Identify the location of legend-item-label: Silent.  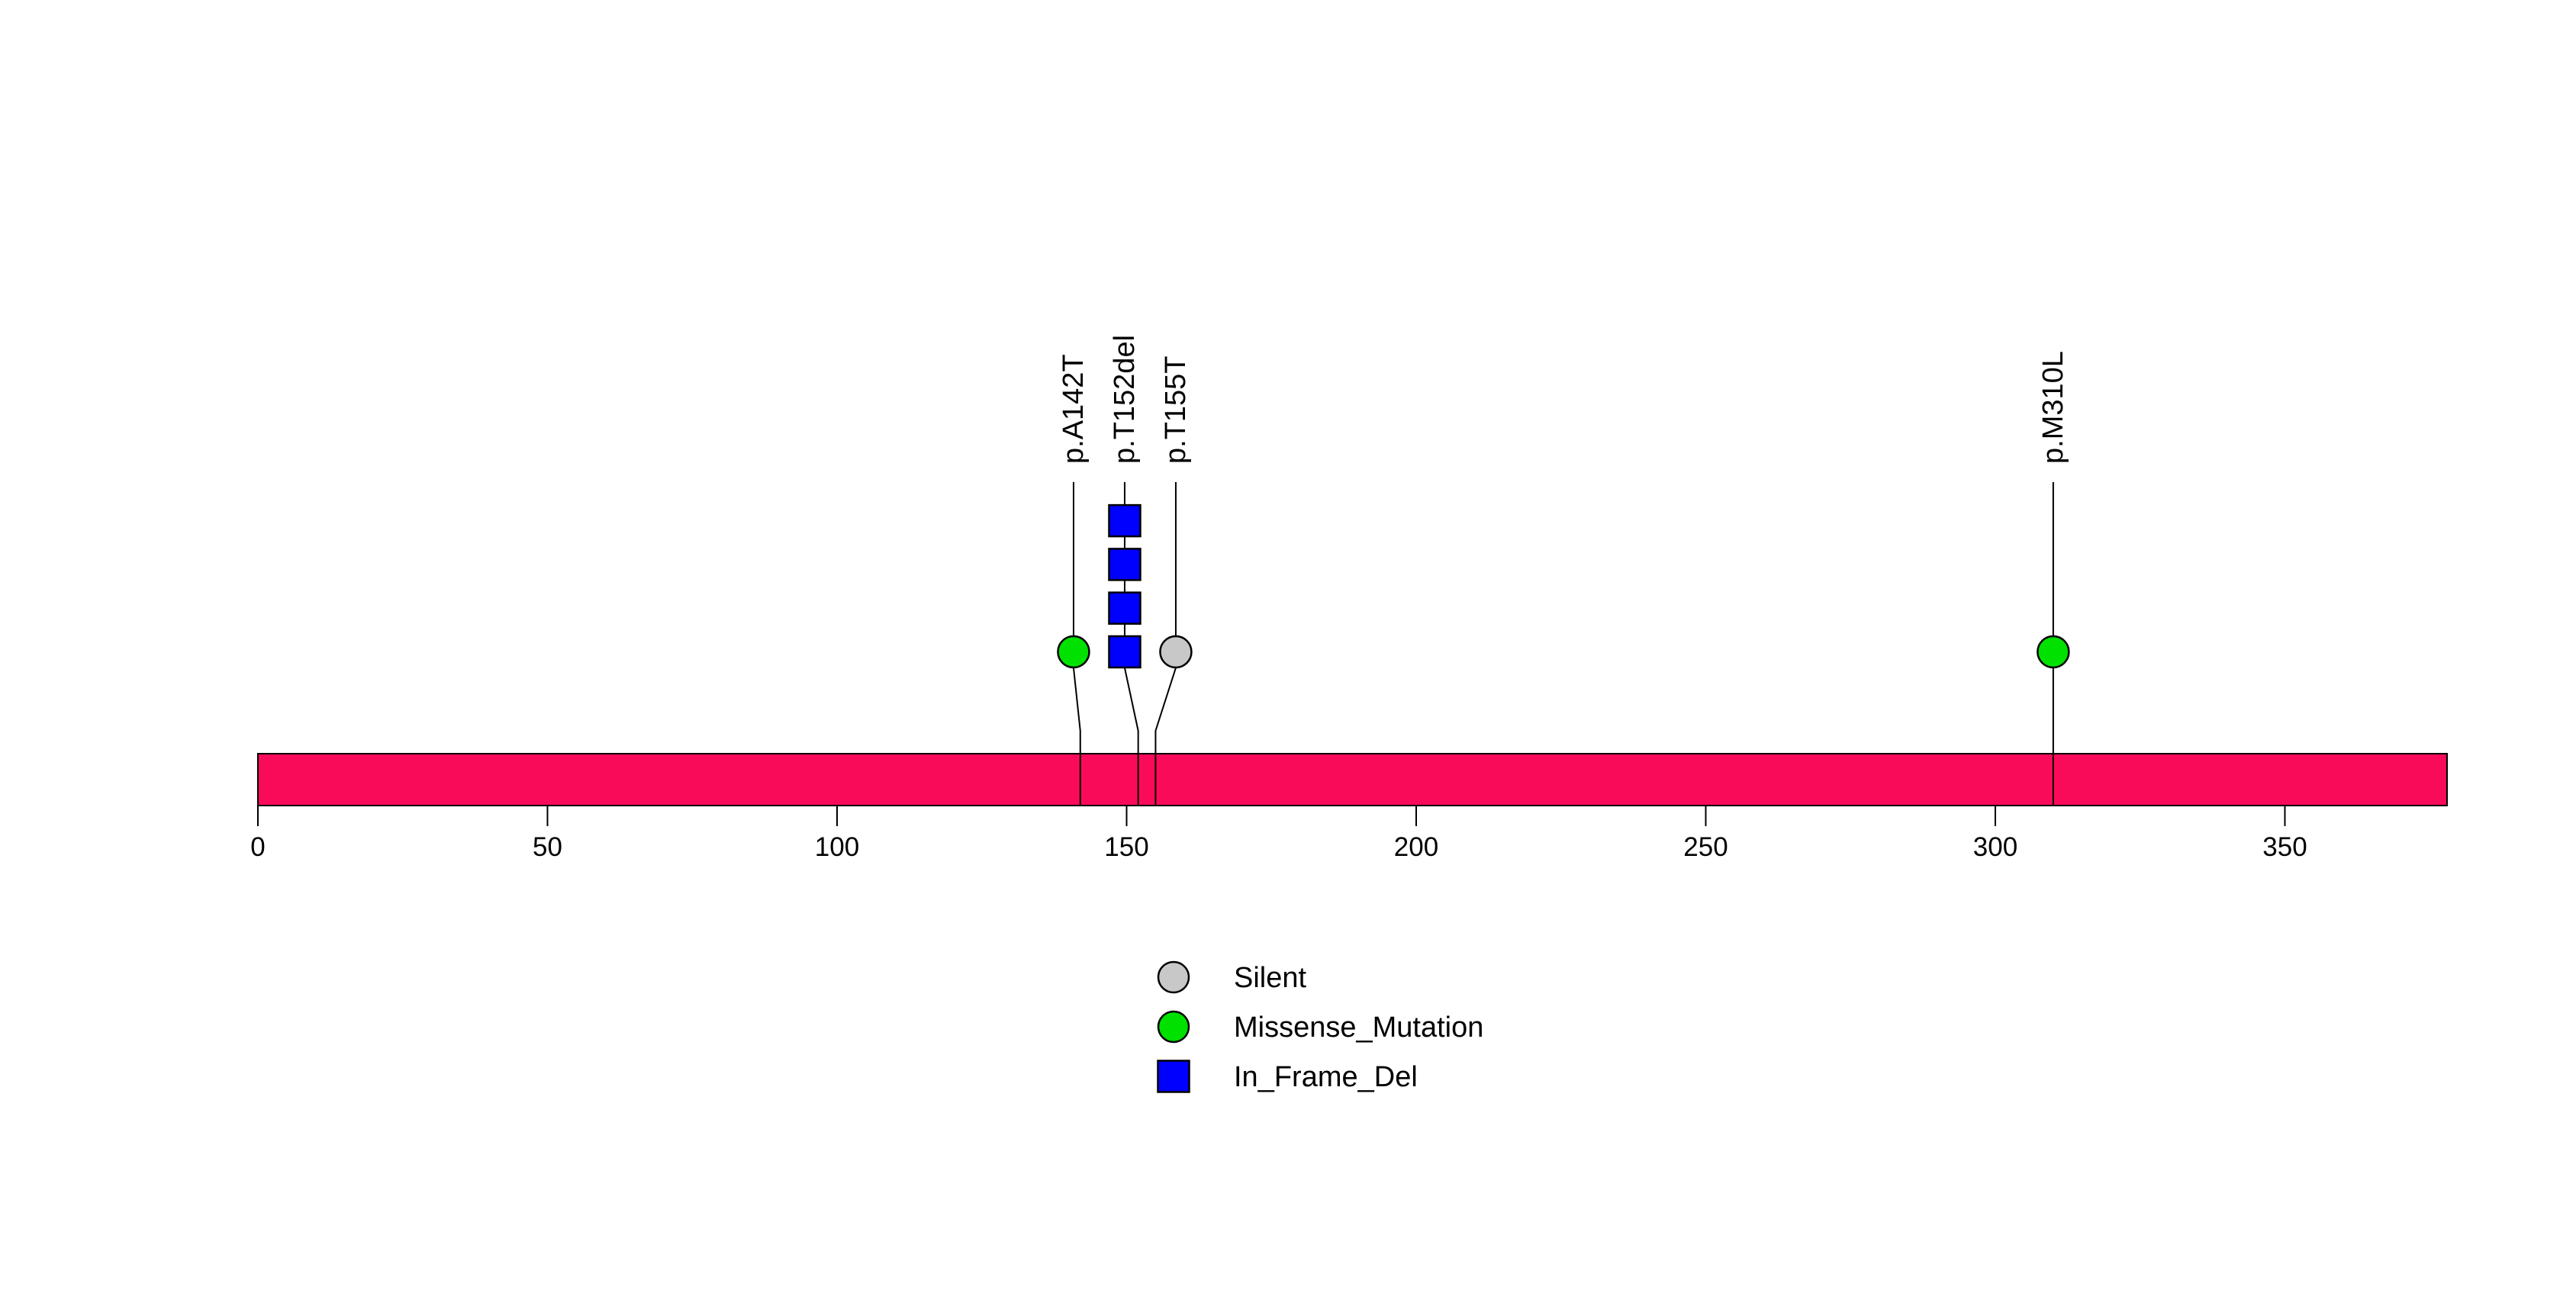
(1270, 978).